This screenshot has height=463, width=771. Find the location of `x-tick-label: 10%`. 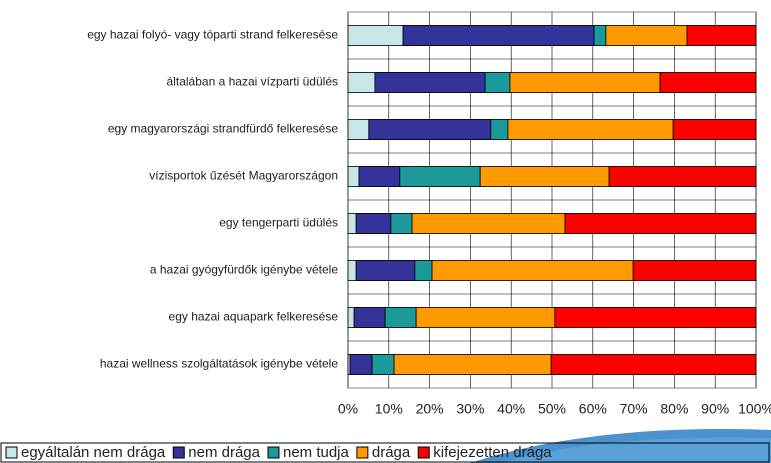

x-tick-label: 10% is located at coordinates (389, 409).